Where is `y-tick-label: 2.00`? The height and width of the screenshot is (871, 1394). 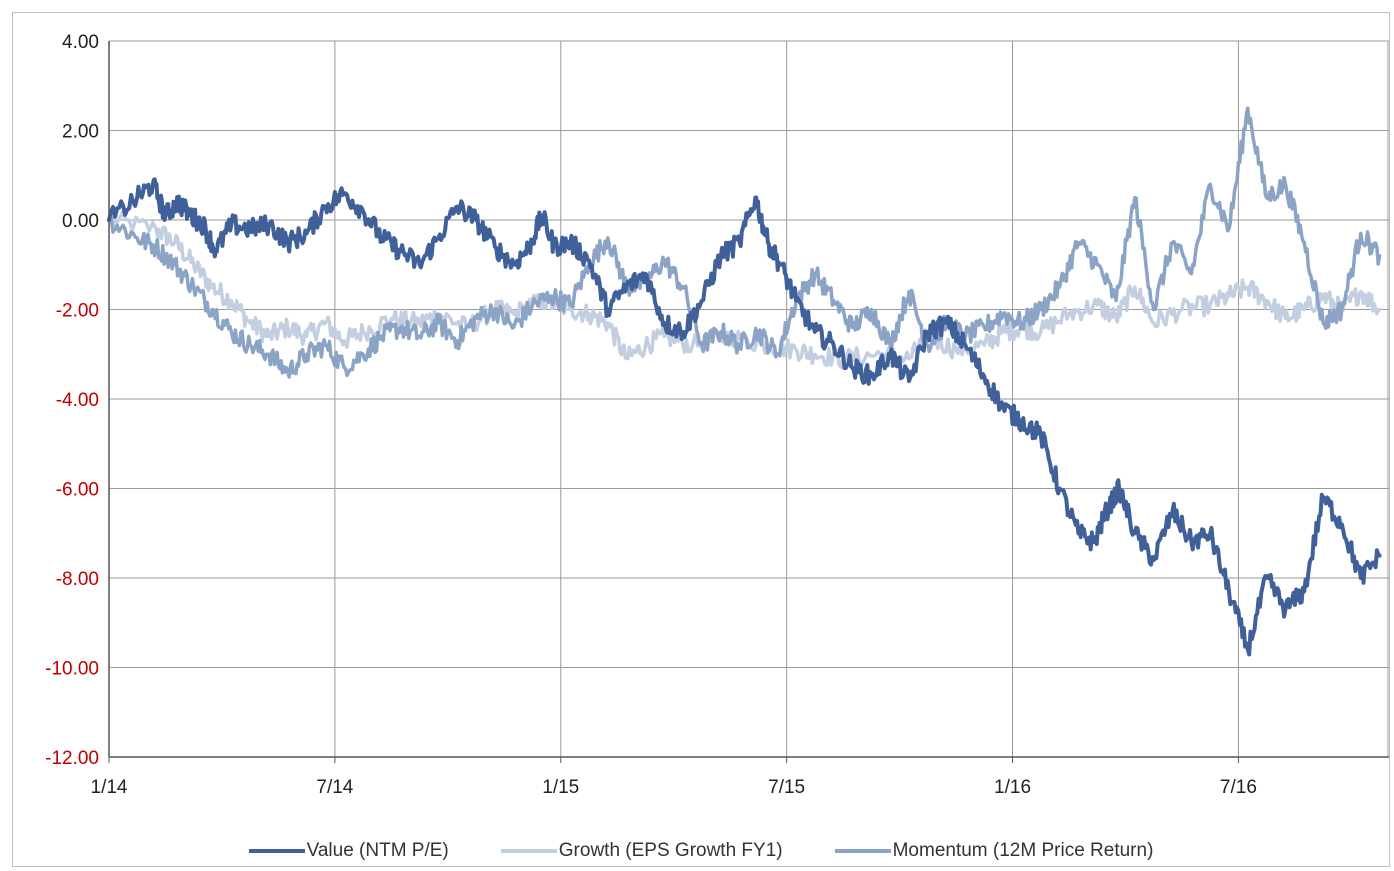
y-tick-label: 2.00 is located at coordinates (80, 132).